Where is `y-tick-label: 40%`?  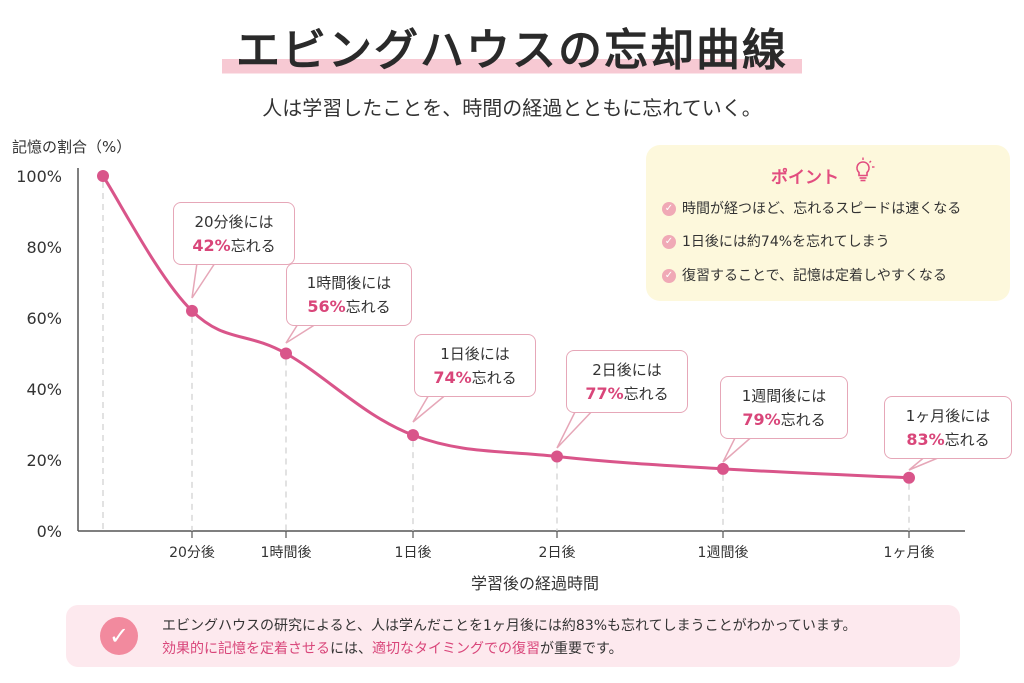 y-tick-label: 40% is located at coordinates (44, 389).